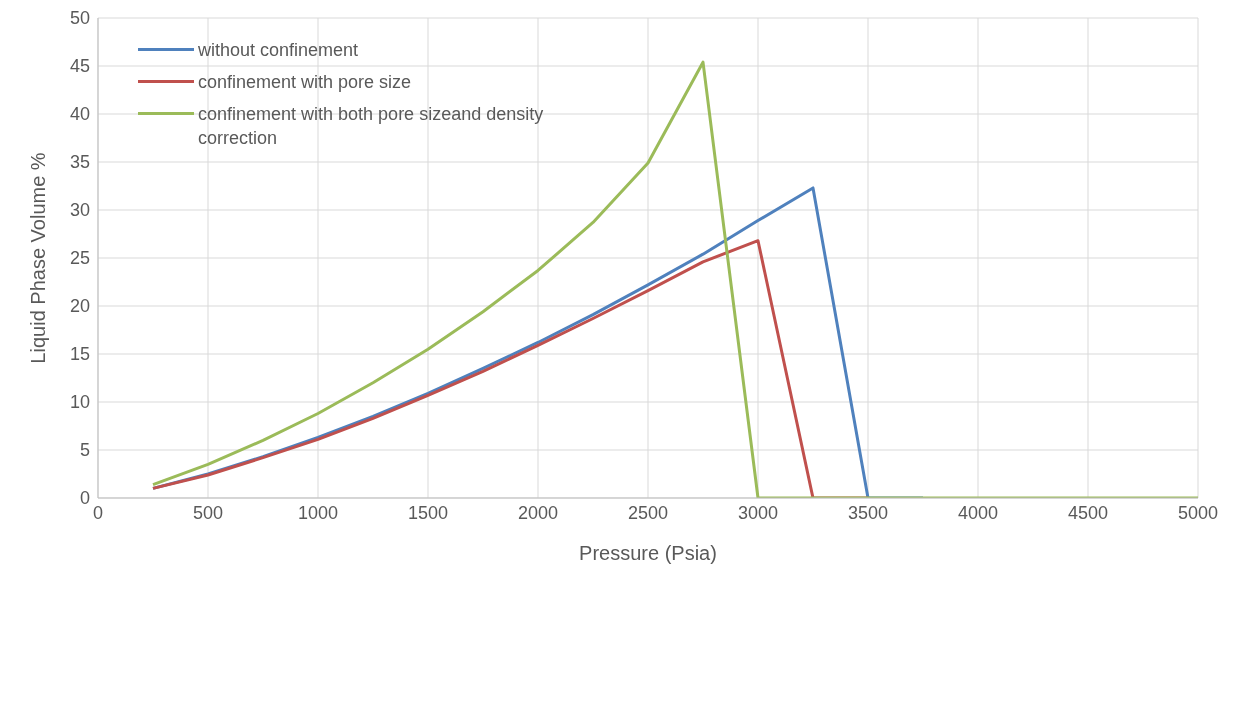  I want to click on y-tick-label: 20, so click(79, 306).